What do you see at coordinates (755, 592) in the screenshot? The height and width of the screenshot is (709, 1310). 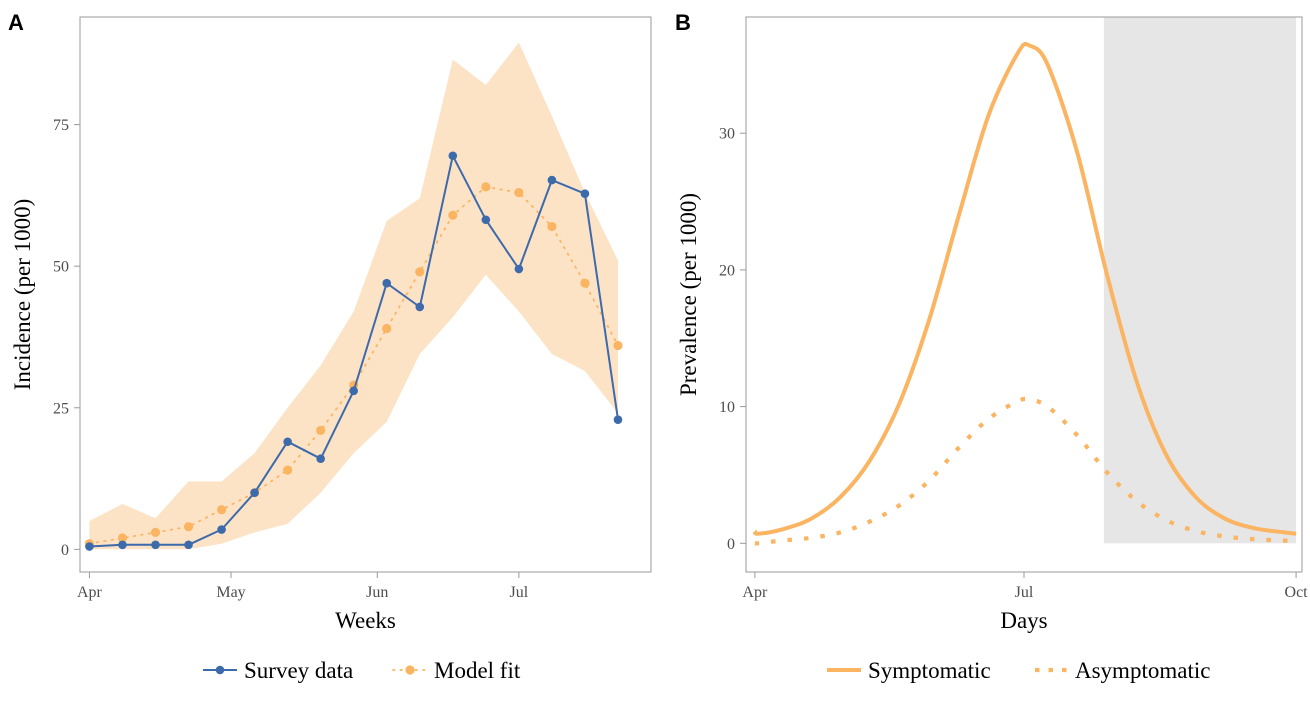 I see `panel-b-x-tick-label: Apr` at bounding box center [755, 592].